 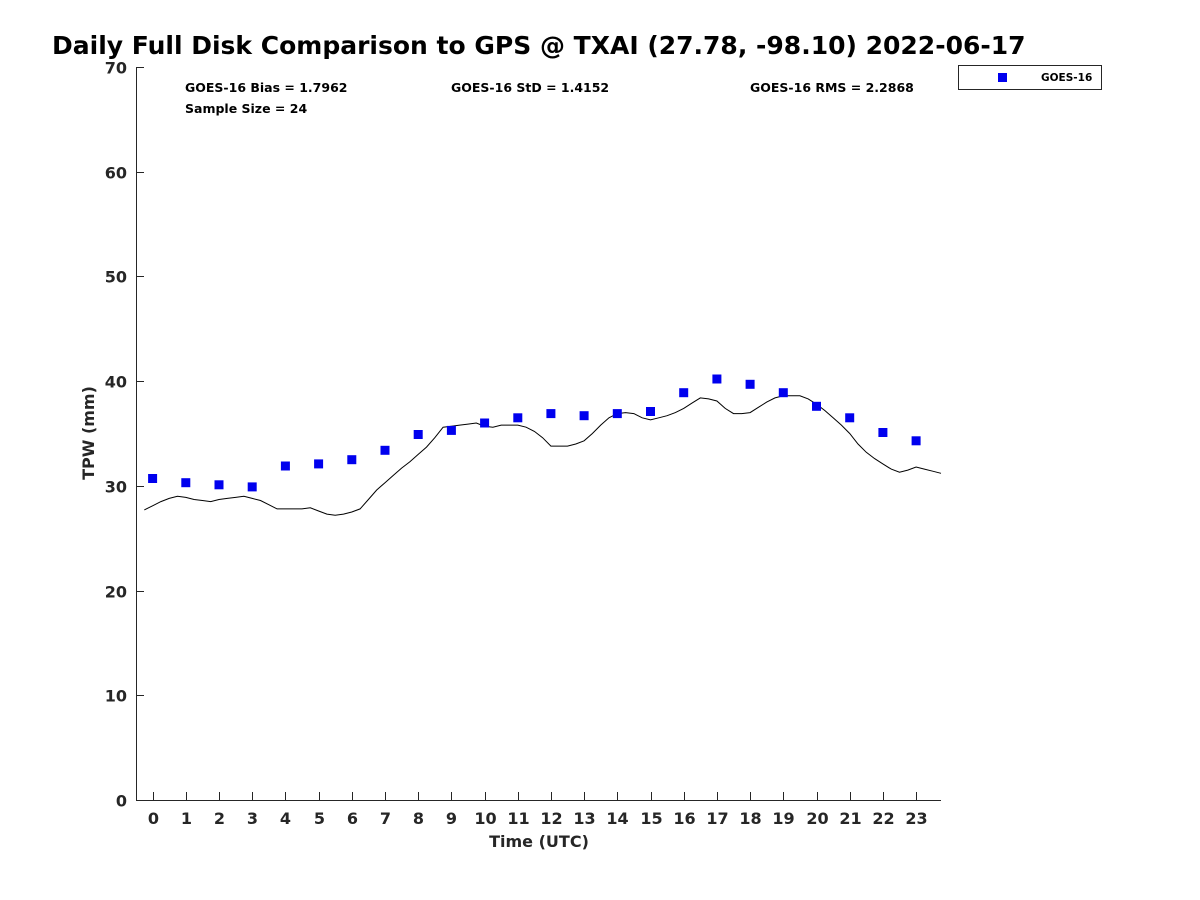 I want to click on x-tick-label: 23, so click(x=916, y=818).